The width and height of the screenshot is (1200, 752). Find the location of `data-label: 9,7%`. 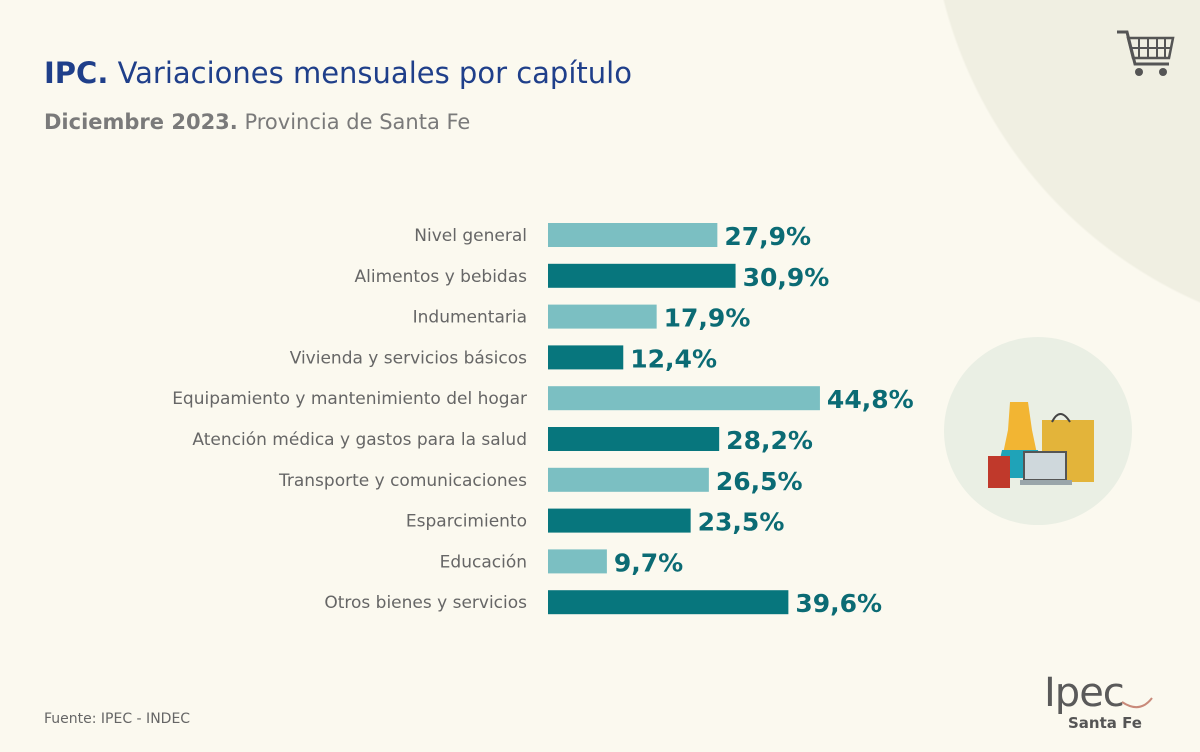

data-label: 9,7% is located at coordinates (648, 562).